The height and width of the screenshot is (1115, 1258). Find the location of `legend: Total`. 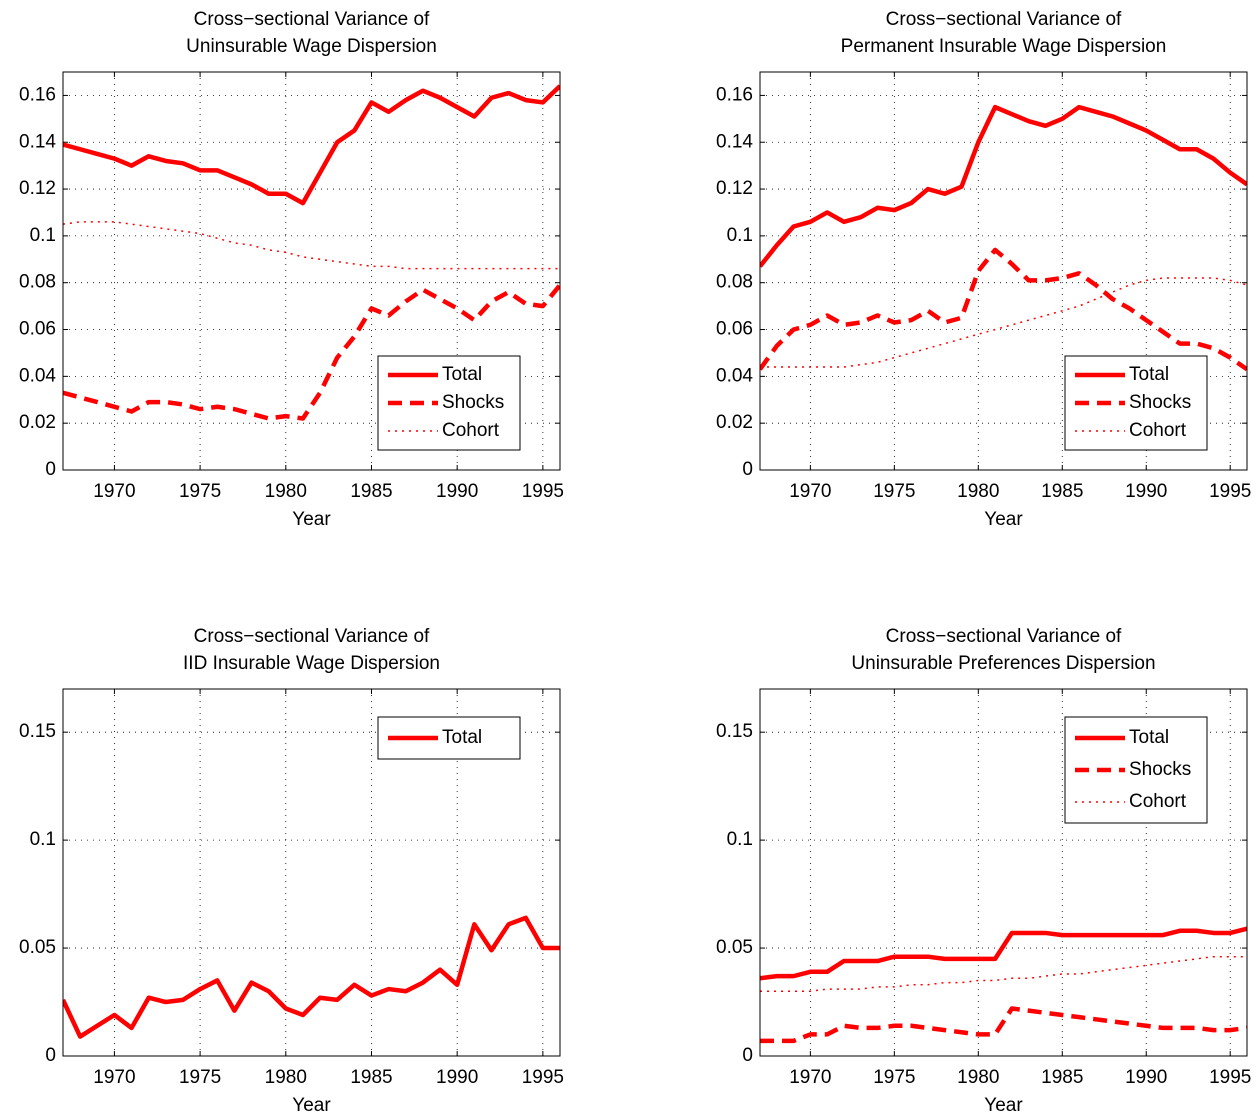

legend: Total is located at coordinates (449, 738).